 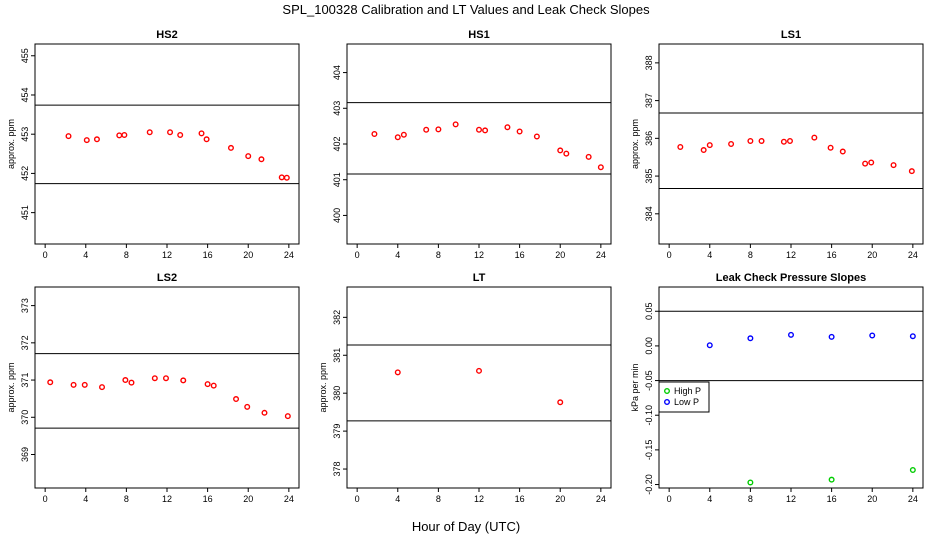 What do you see at coordinates (872, 255) in the screenshot?
I see `chart-3-x-tick-label: 20` at bounding box center [872, 255].